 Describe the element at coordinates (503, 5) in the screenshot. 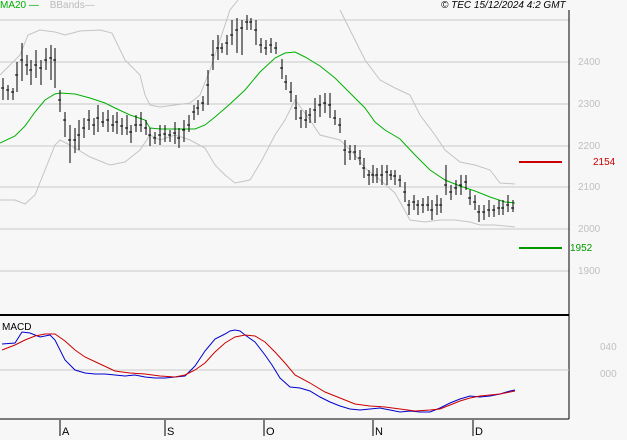

I see `chart-credit: © TEC 15/12/2024 4:2 GMT` at that location.